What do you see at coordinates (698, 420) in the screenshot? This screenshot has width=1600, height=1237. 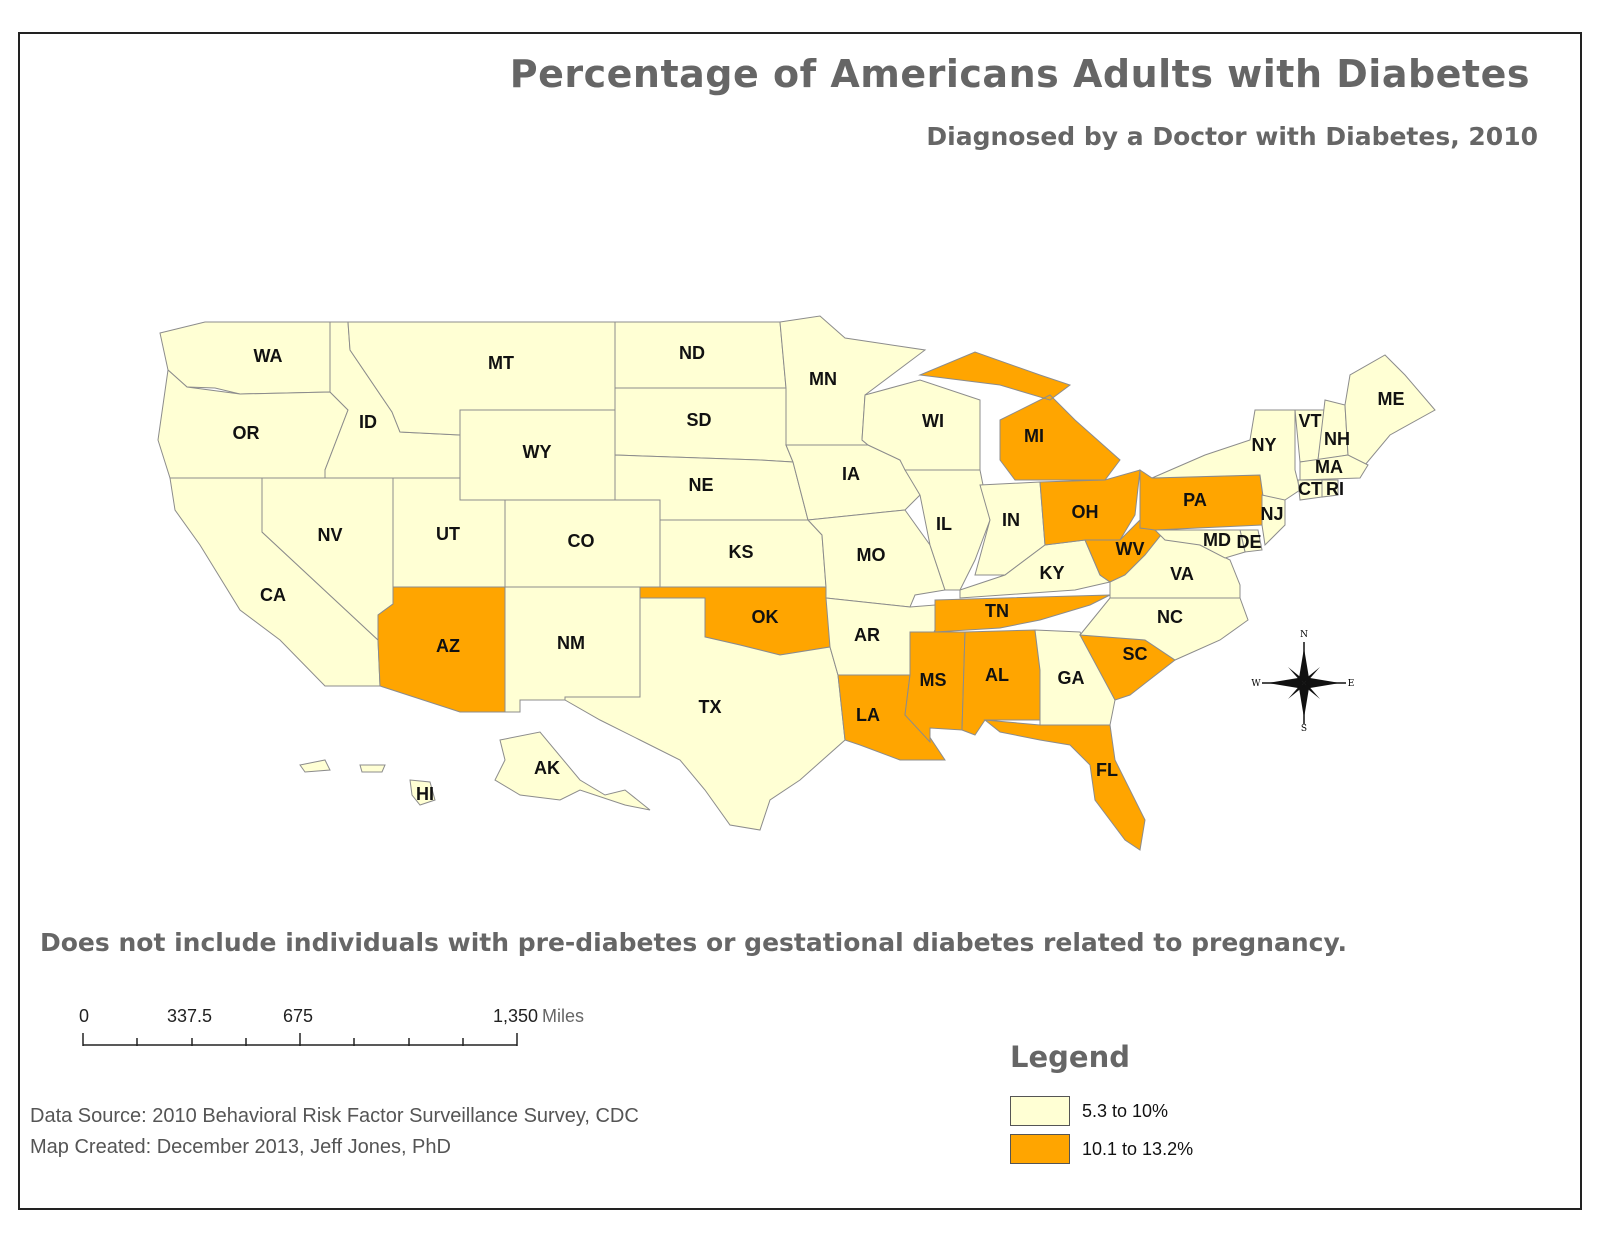 I see `state-label-sd: SD` at bounding box center [698, 420].